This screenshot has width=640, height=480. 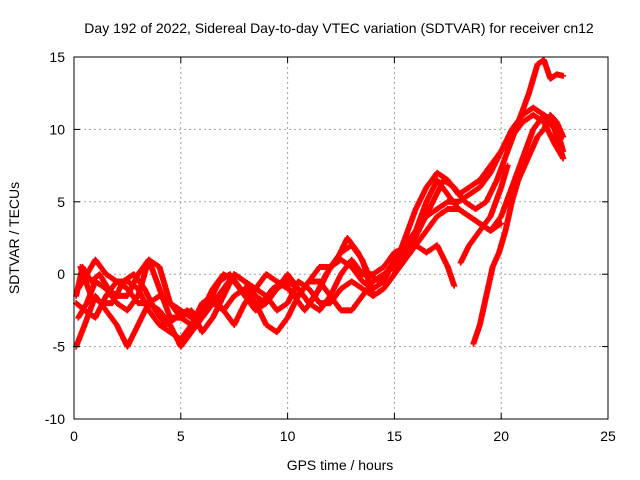 What do you see at coordinates (181, 436) in the screenshot?
I see `x-tick-label: 5` at bounding box center [181, 436].